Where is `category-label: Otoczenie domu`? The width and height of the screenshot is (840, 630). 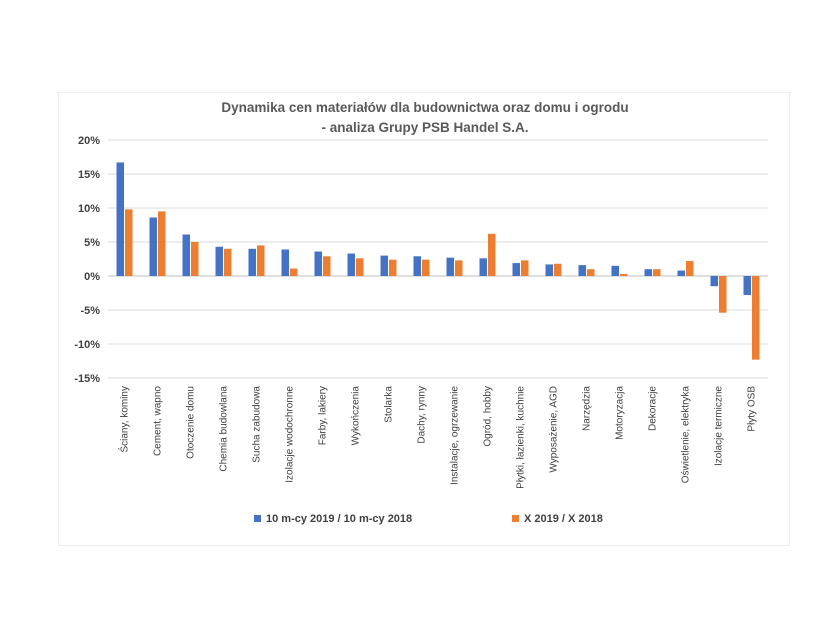
category-label: Otoczenie domu is located at coordinates (191, 422).